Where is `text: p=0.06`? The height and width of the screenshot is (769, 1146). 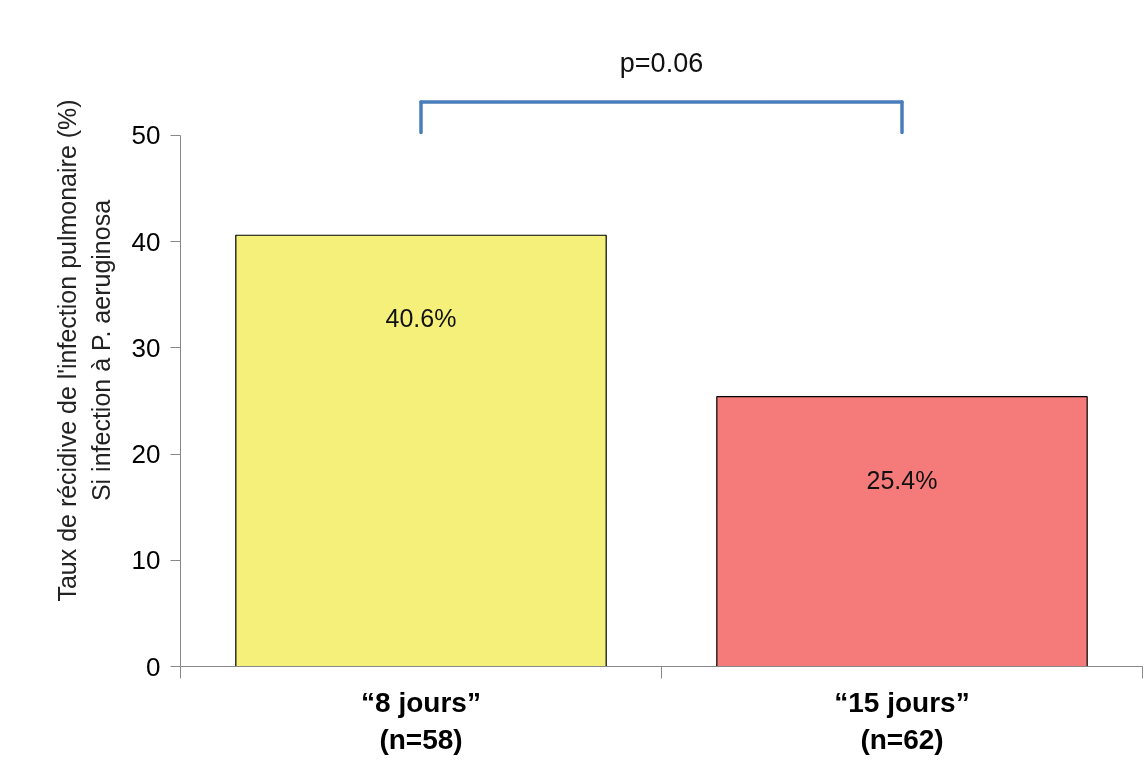 text: p=0.06 is located at coordinates (661, 62).